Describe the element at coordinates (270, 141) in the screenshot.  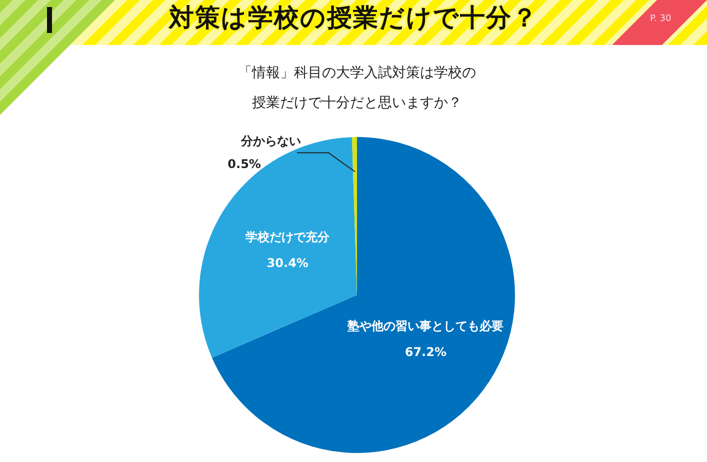
I see `slice-label: 分からない` at that location.